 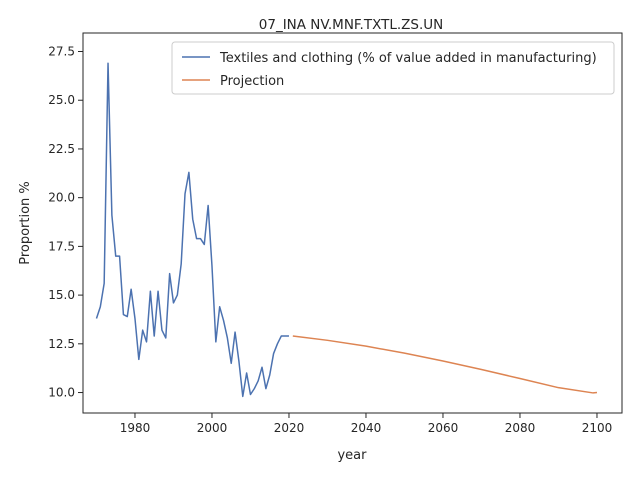 I want to click on x-tick-label: 1980, so click(x=135, y=428).